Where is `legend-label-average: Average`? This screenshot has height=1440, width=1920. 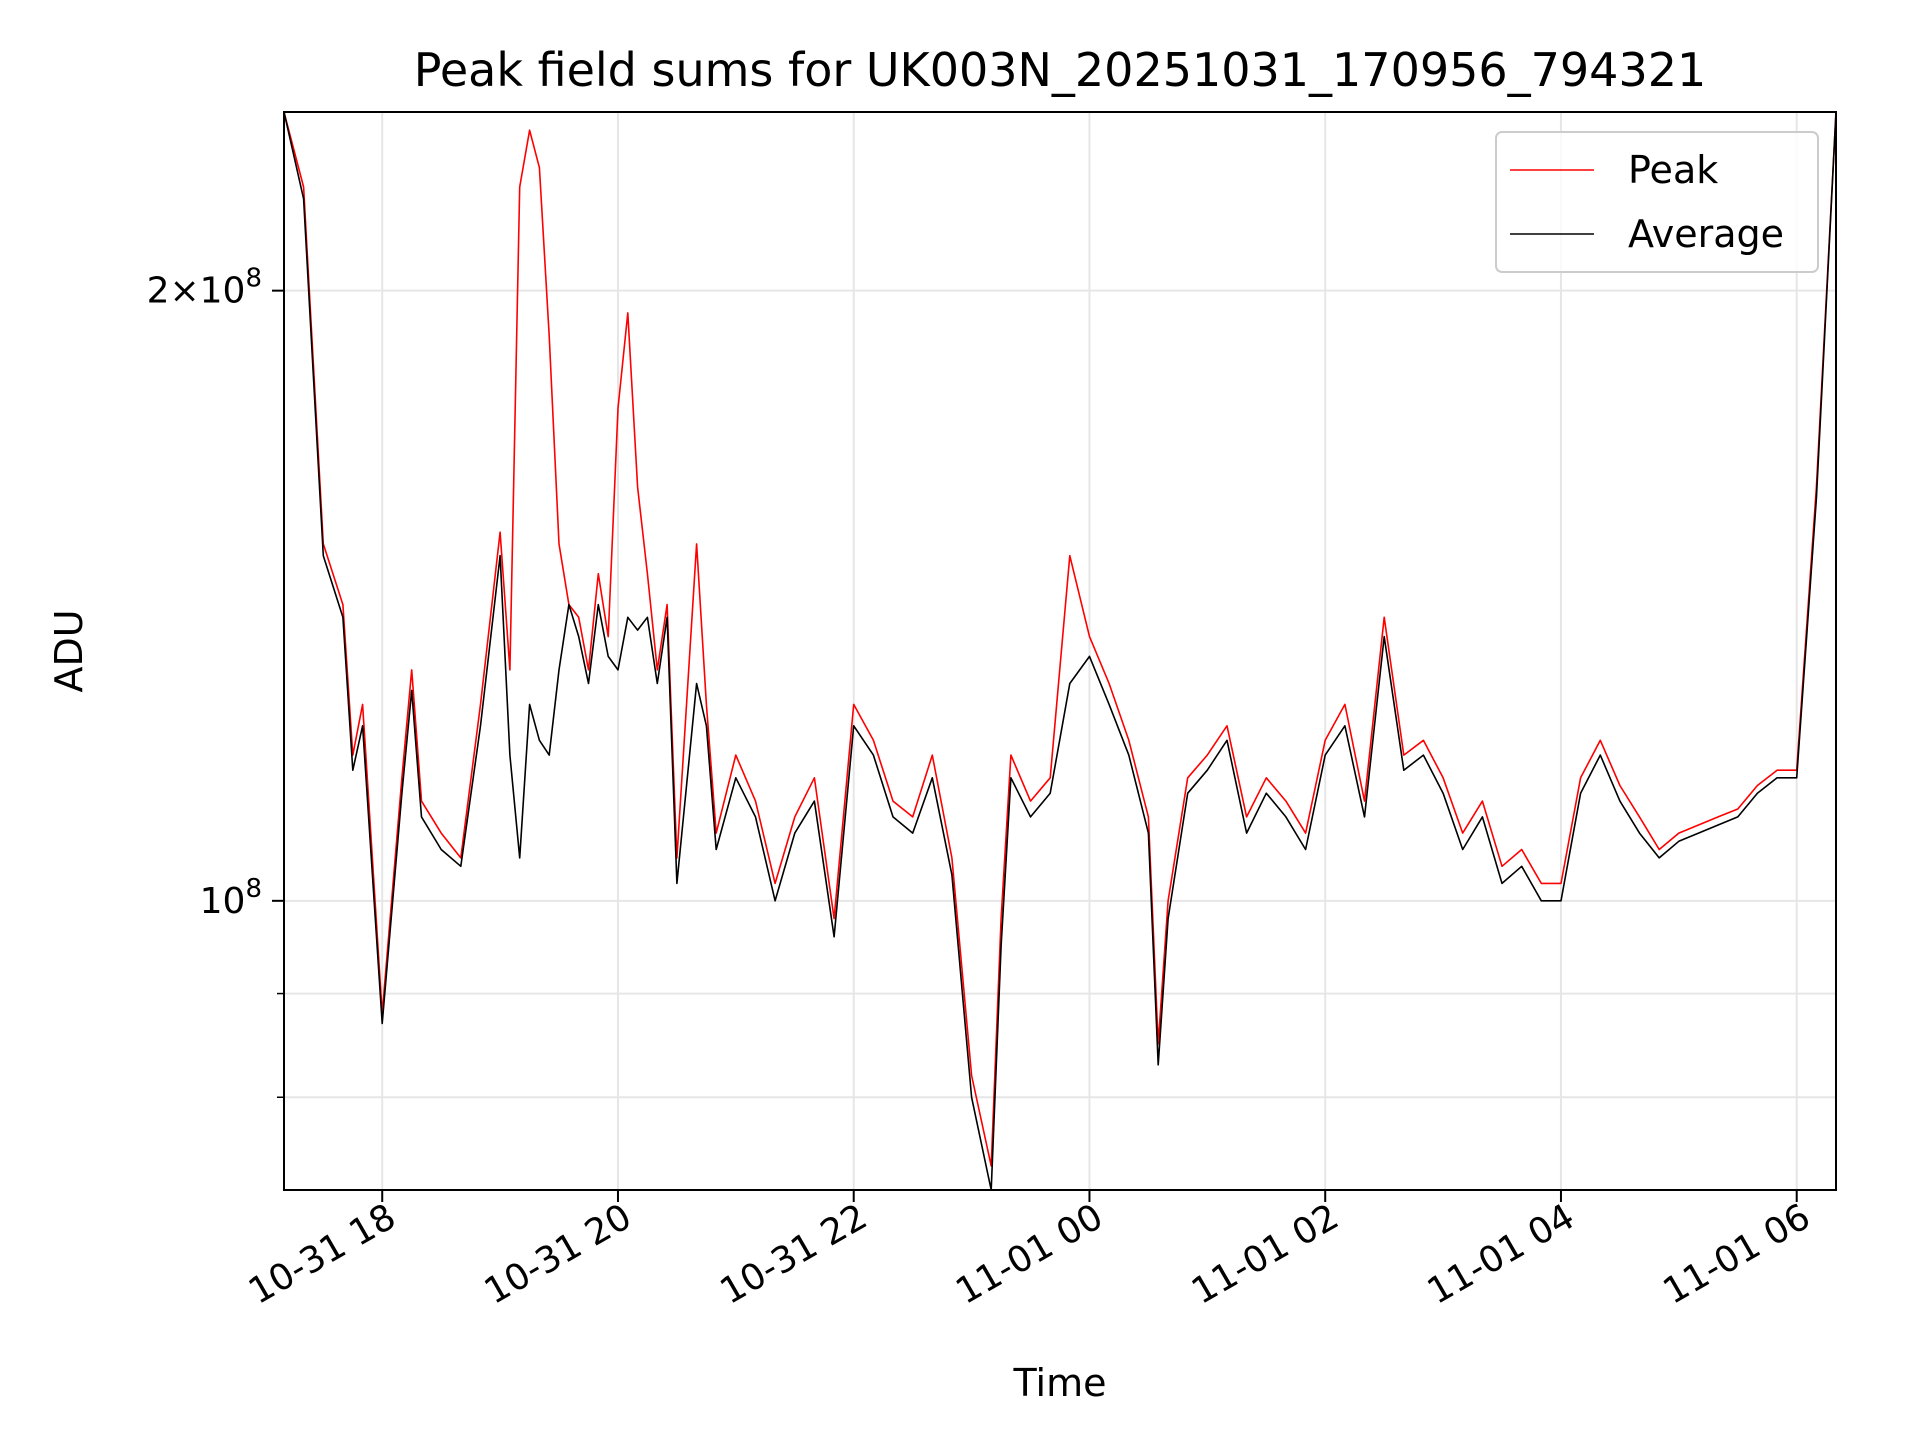 legend-label-average: Average is located at coordinates (1706, 234).